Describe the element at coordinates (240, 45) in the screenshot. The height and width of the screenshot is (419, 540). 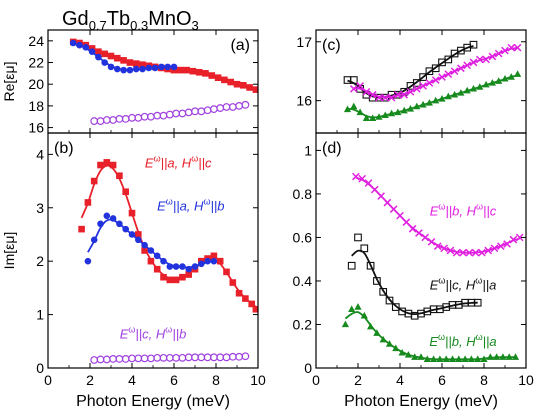
I see `panel-label-a: (a)` at that location.